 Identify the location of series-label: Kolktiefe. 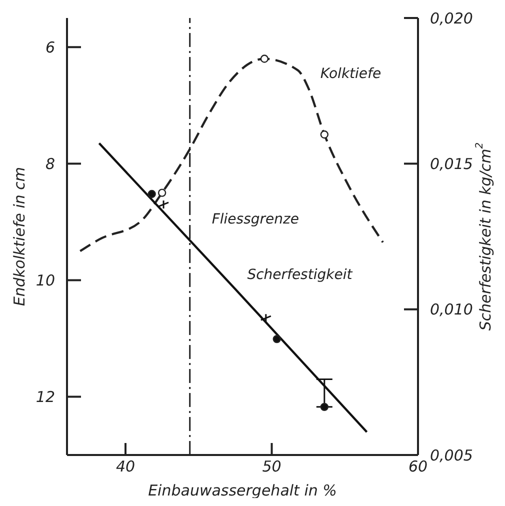
(351, 74).